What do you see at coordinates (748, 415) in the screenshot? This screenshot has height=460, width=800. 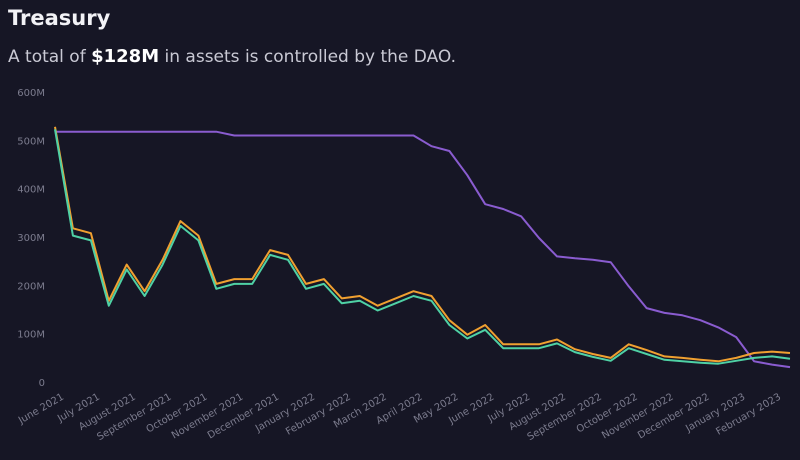 I see `x-tick-label: February 2023` at bounding box center [748, 415].